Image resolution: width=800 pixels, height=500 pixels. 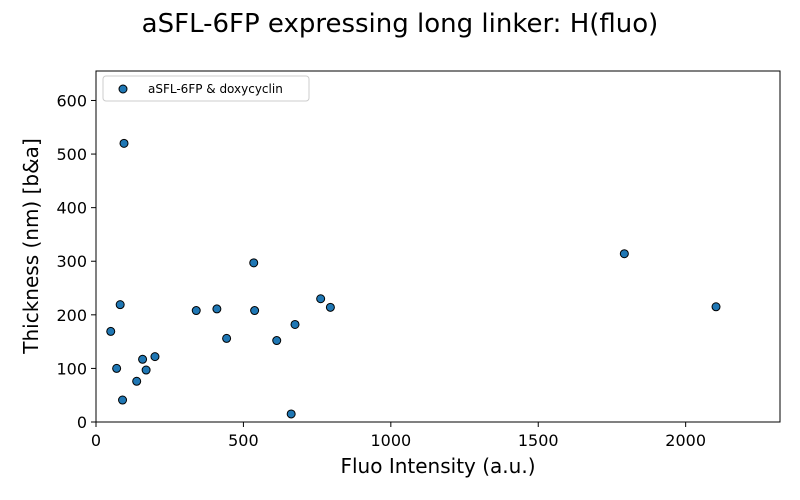 What do you see at coordinates (538, 440) in the screenshot?
I see `x-tick-label: 1500` at bounding box center [538, 440].